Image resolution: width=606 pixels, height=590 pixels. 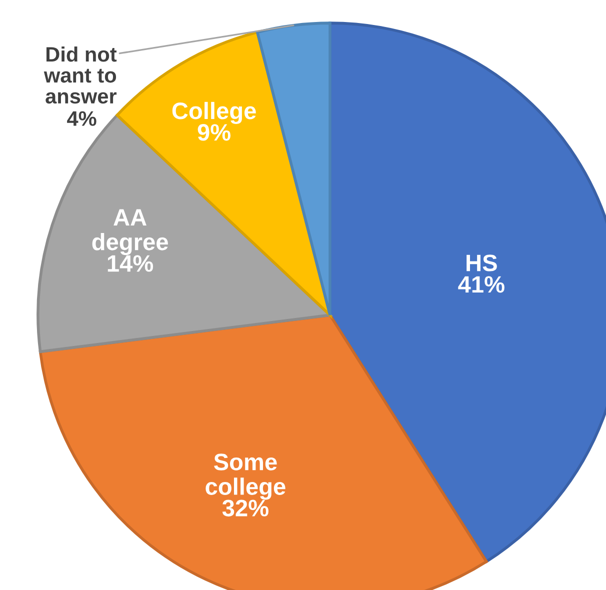 I want to click on data-label: 32%, so click(x=245, y=508).